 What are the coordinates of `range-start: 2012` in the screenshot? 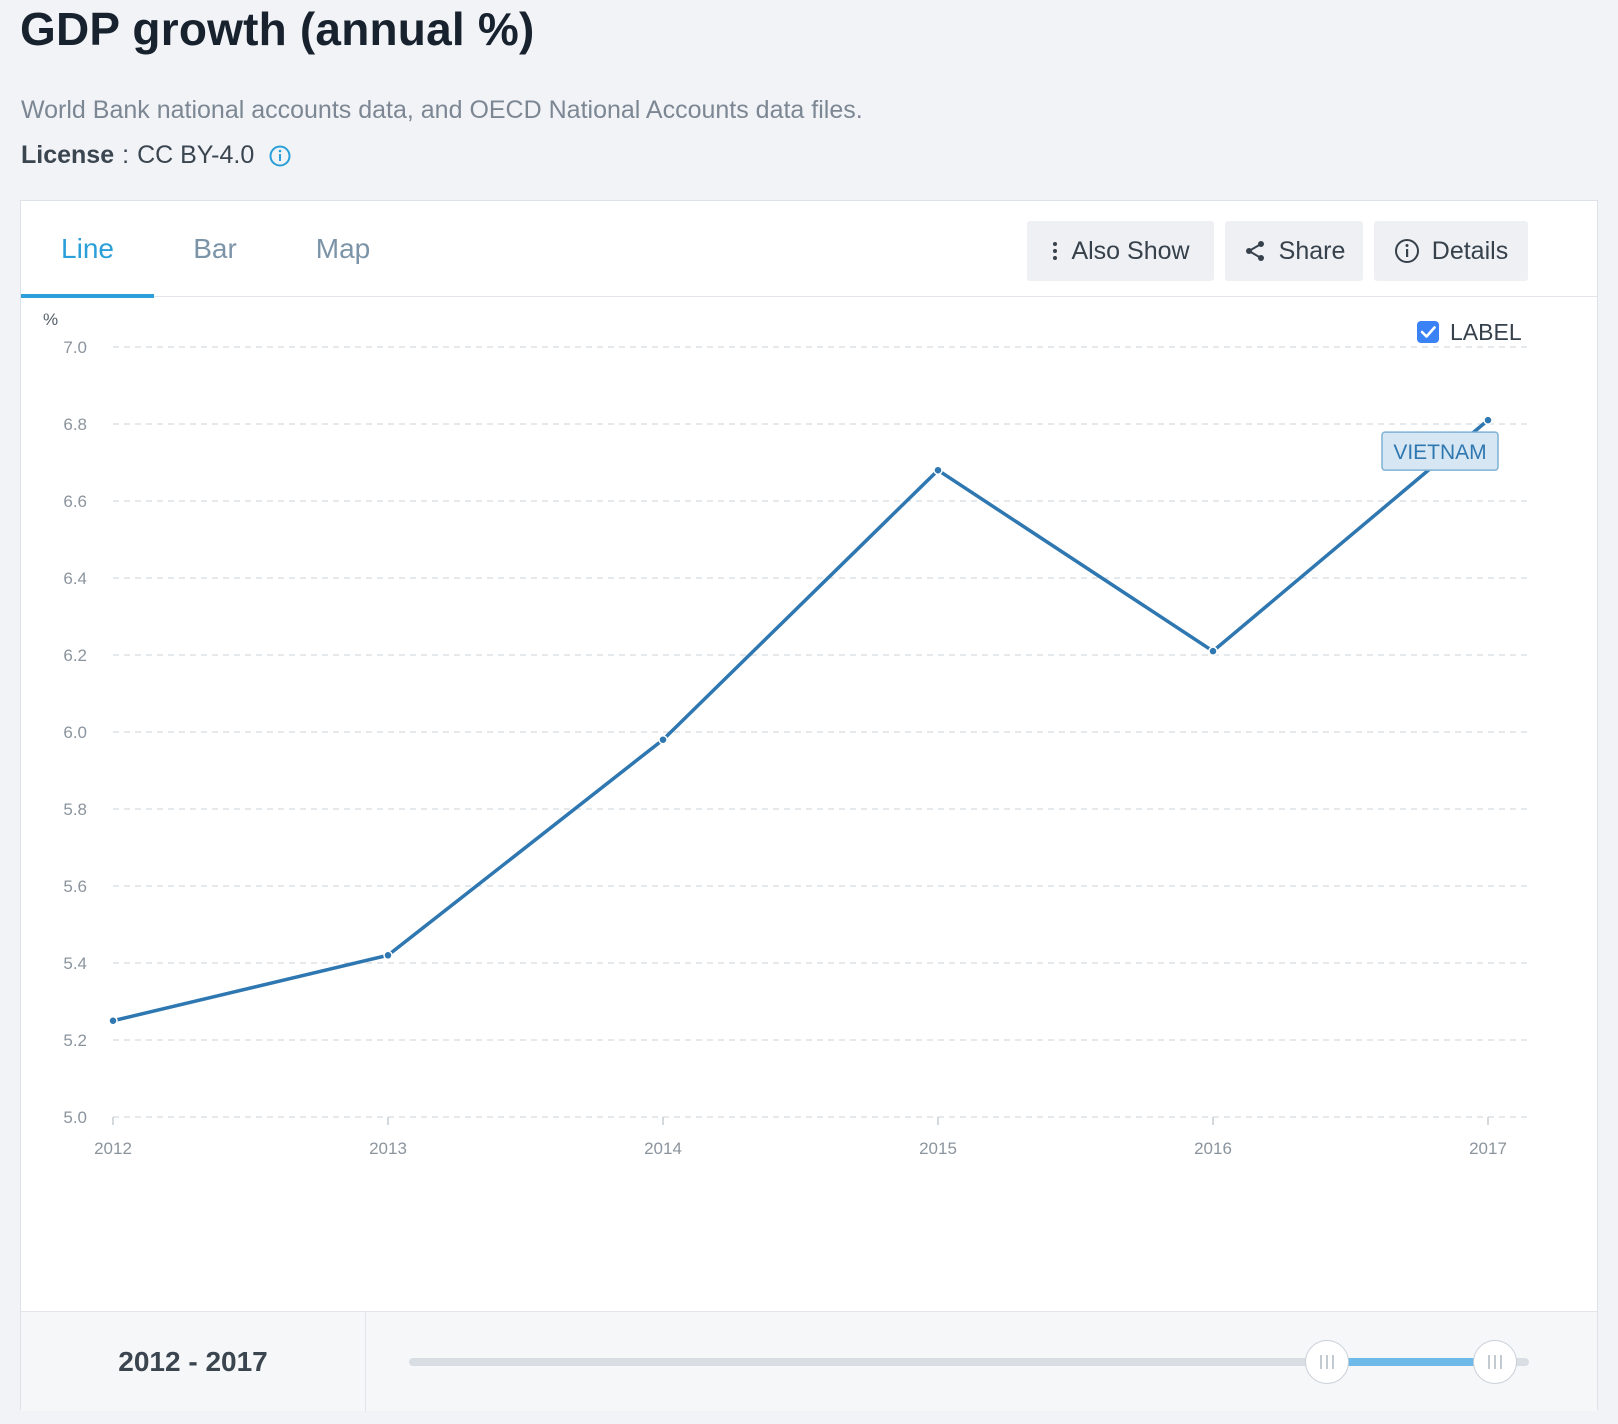 It's located at (149, 1361).